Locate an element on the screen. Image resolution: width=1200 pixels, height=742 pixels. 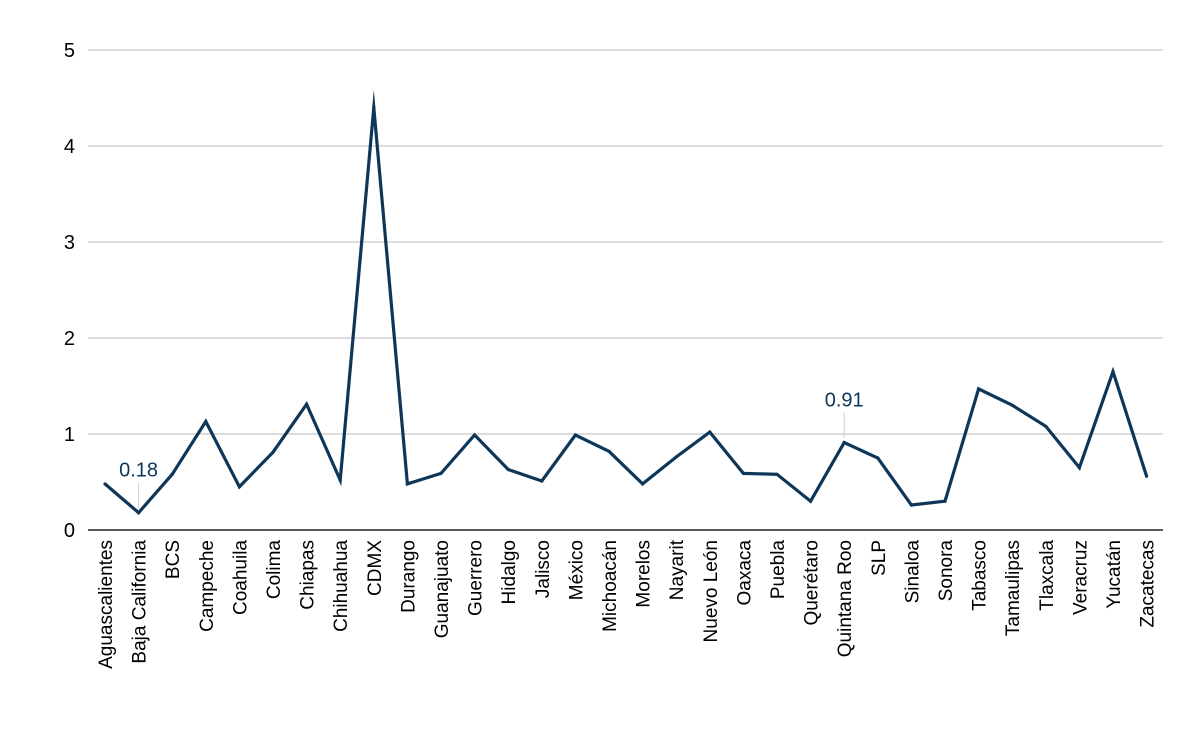
x-tick-label: Hidalgo is located at coordinates (509, 572).